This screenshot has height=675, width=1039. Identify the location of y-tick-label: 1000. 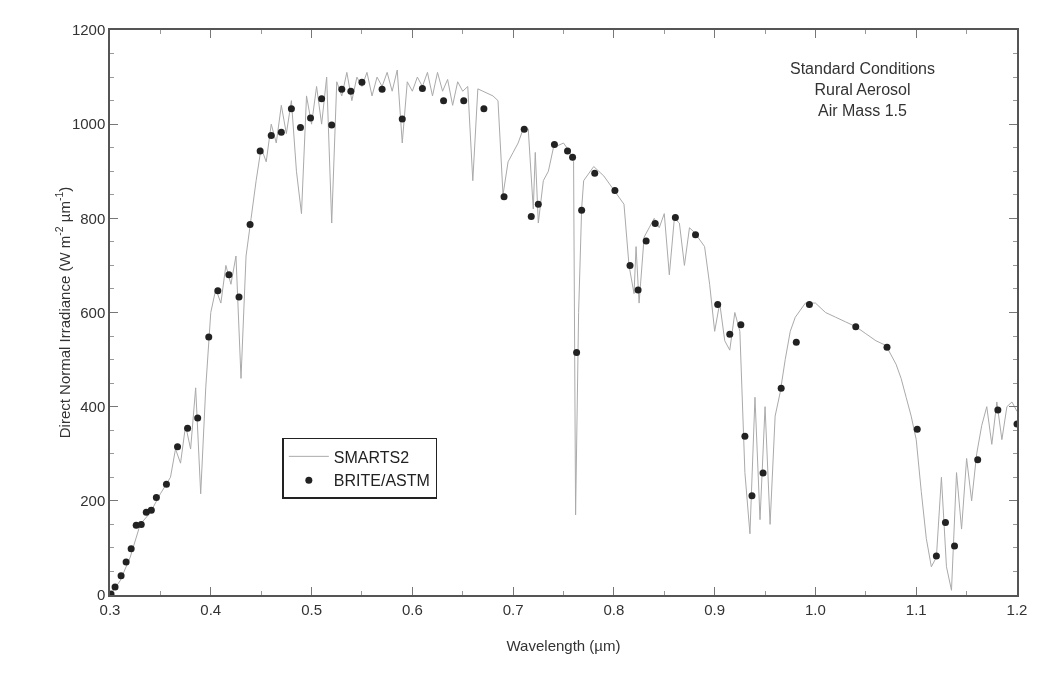
(88, 124).